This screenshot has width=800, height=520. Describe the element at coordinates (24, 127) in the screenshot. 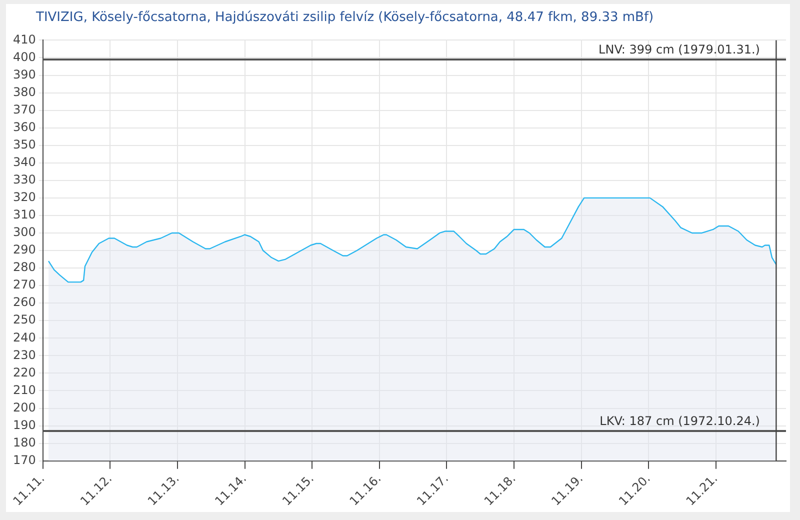

I see `y-tick-label: 360` at that location.